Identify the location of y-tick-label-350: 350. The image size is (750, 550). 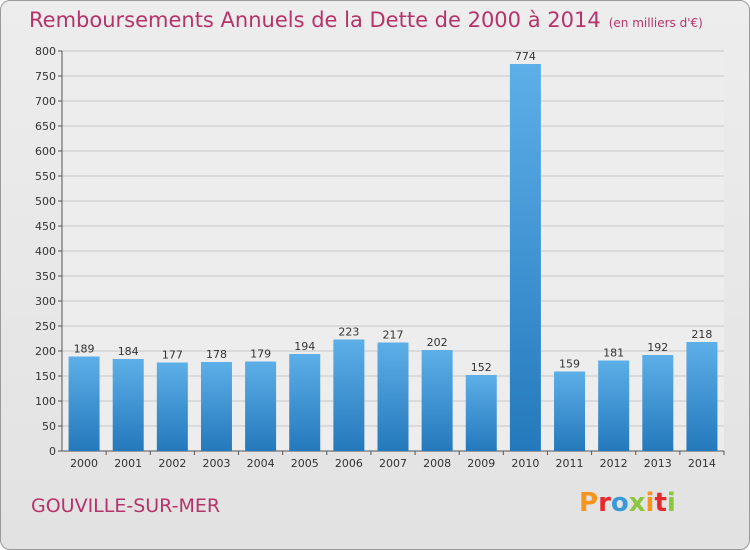
(45, 276).